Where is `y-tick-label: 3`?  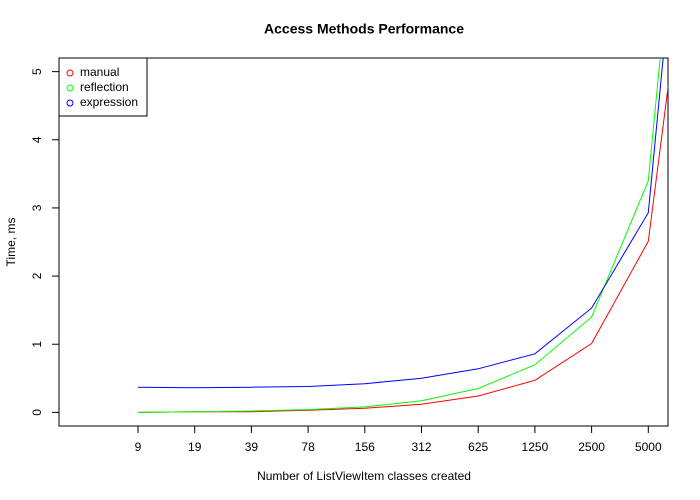
y-tick-label: 3 is located at coordinates (37, 207).